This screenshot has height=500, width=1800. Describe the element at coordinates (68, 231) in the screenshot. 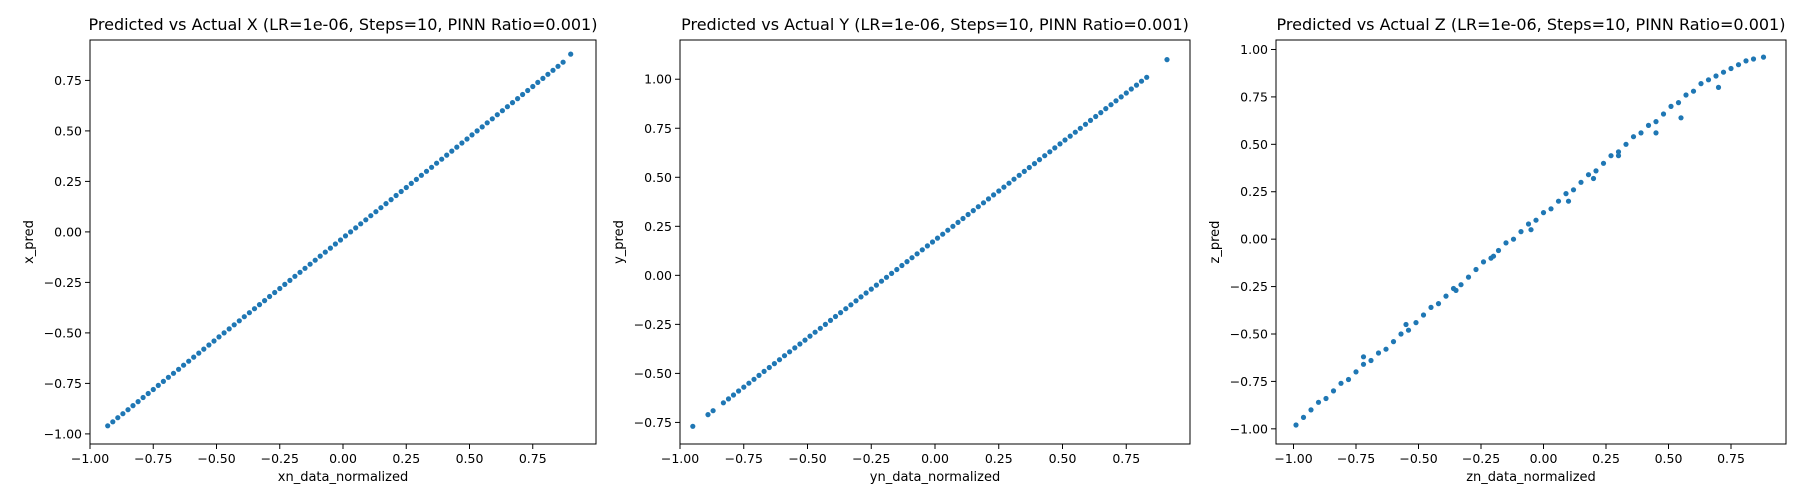

I see `y-tick-label: 0.00` at that location.